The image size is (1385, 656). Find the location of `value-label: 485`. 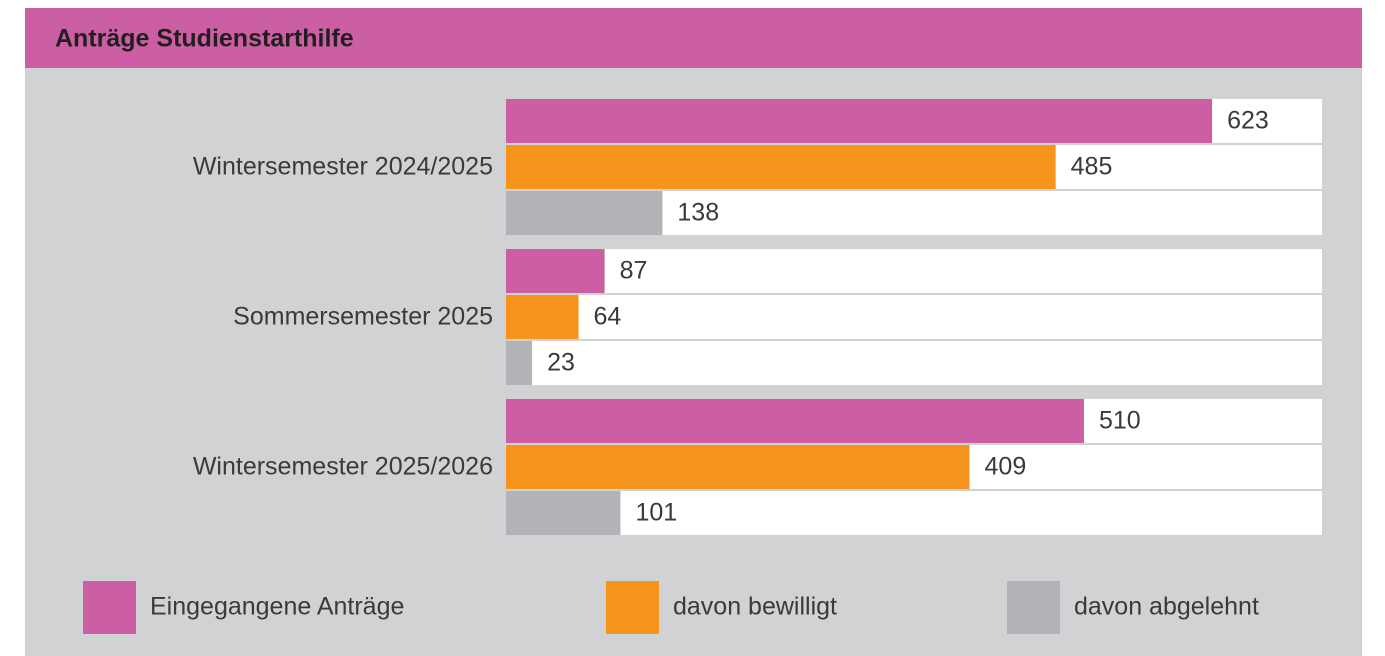

value-label: 485 is located at coordinates (1092, 167).